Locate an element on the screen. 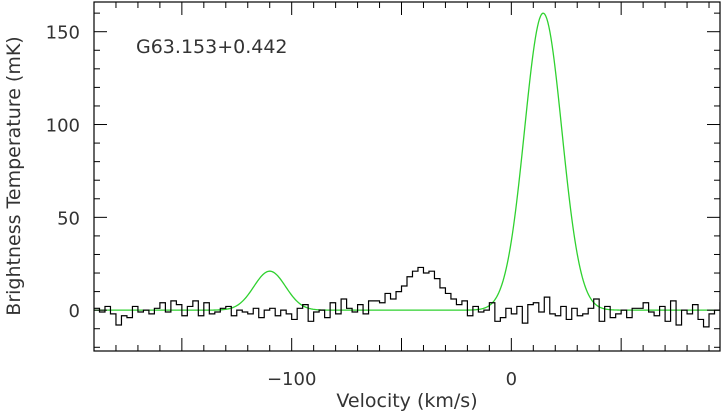 Image resolution: width=722 pixels, height=415 pixels. x-tick-label: −100 is located at coordinates (291, 379).